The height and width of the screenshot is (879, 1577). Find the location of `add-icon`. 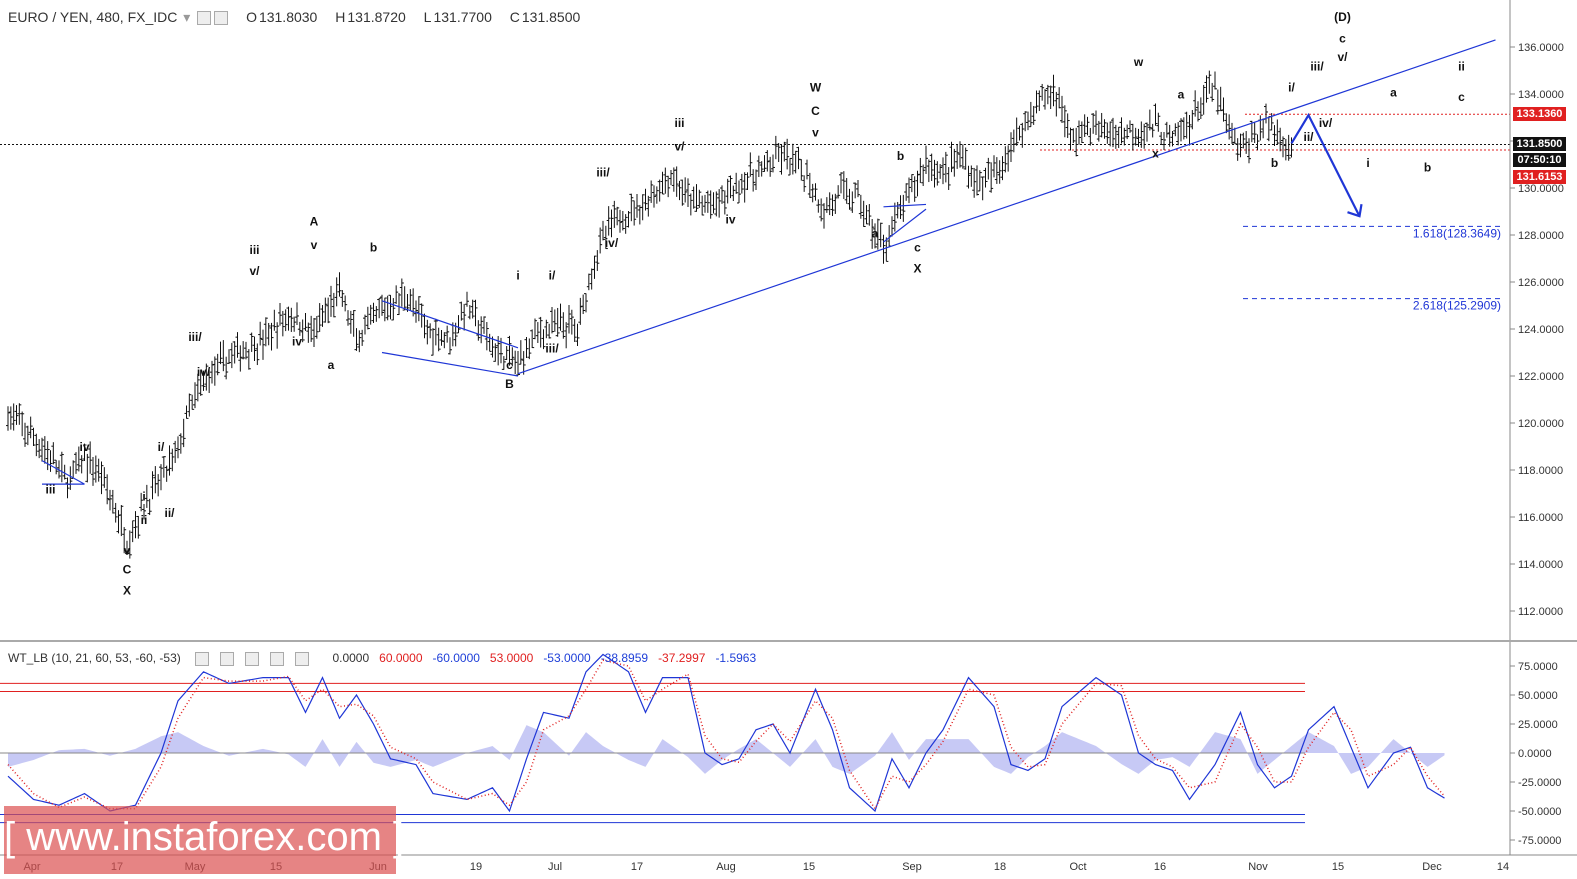

add-icon is located at coordinates (277, 658).